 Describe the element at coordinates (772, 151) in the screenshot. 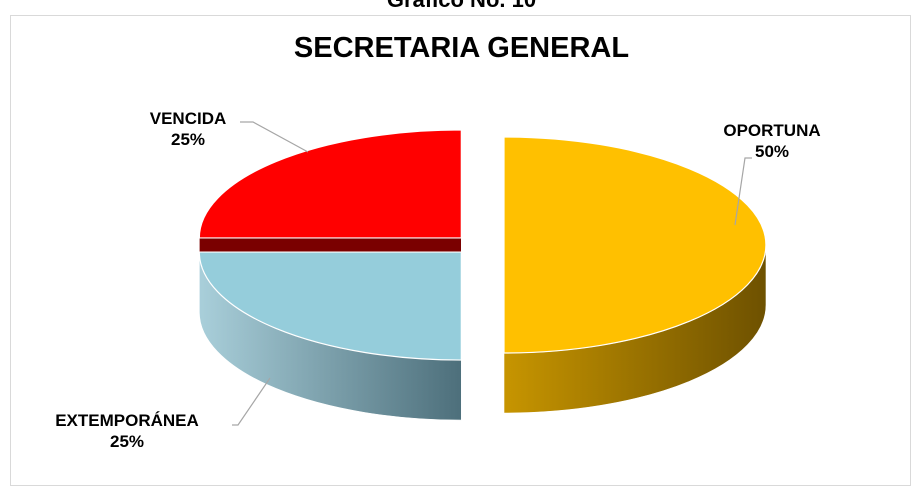

I see `slice-percent: 50%` at that location.